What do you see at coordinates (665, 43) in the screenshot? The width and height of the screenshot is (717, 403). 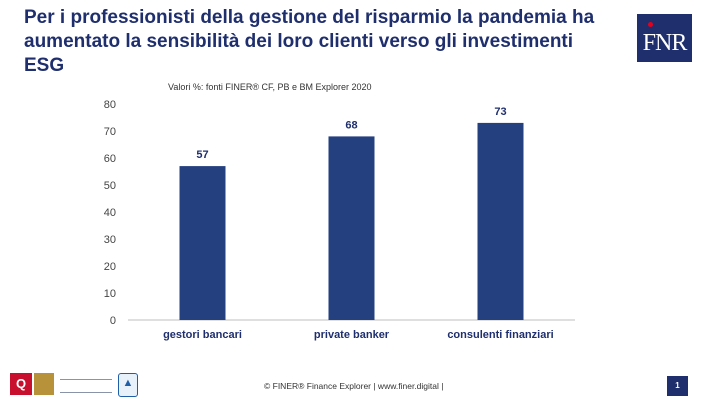 I see `logo-text: FNR` at bounding box center [665, 43].